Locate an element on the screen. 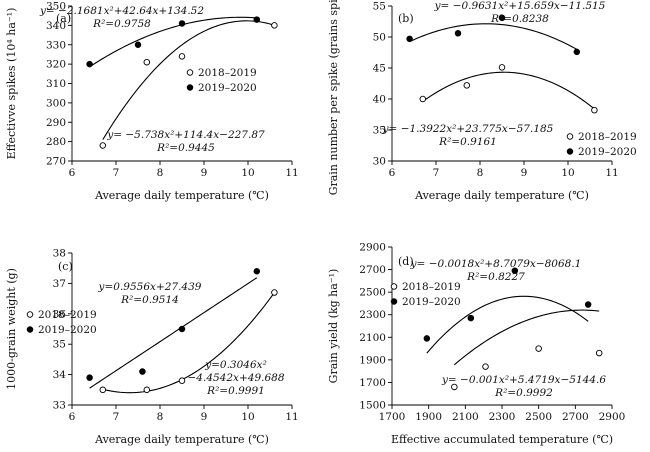 This screenshot has width=650, height=452. y-tick-label: 55 is located at coordinates (379, 7).